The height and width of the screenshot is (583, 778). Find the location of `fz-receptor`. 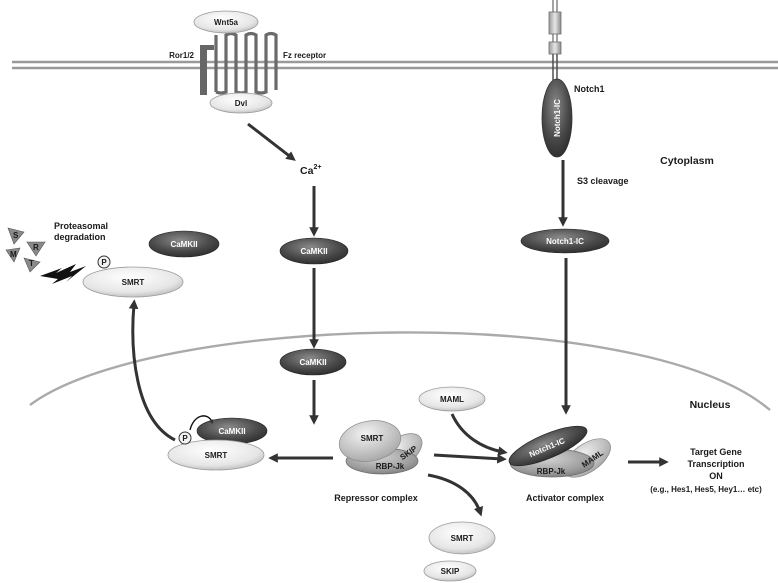

fz-receptor is located at coordinates (246, 63).